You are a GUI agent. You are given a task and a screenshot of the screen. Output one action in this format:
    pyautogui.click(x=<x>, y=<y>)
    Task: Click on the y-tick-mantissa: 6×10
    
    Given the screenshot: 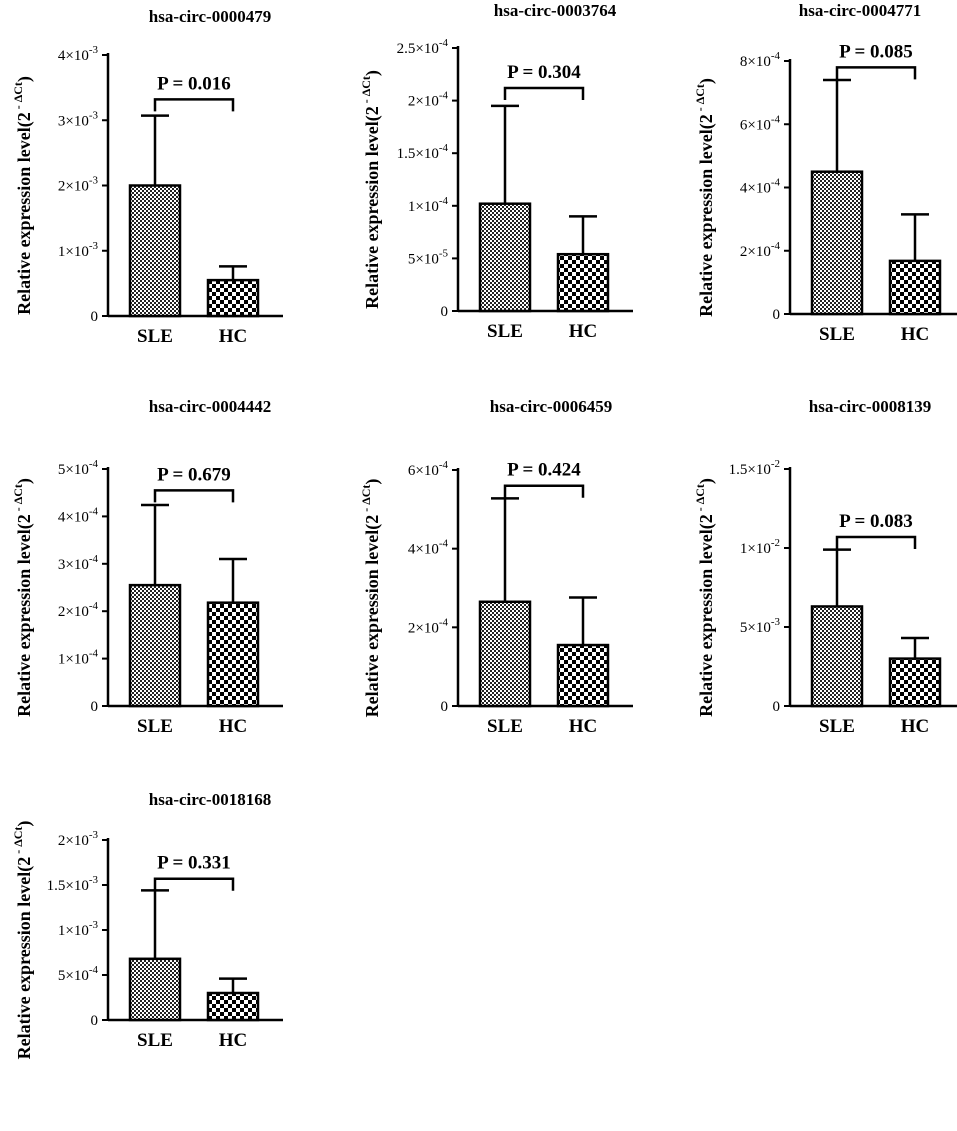 What is the action you would take?
    pyautogui.click(x=423, y=471)
    